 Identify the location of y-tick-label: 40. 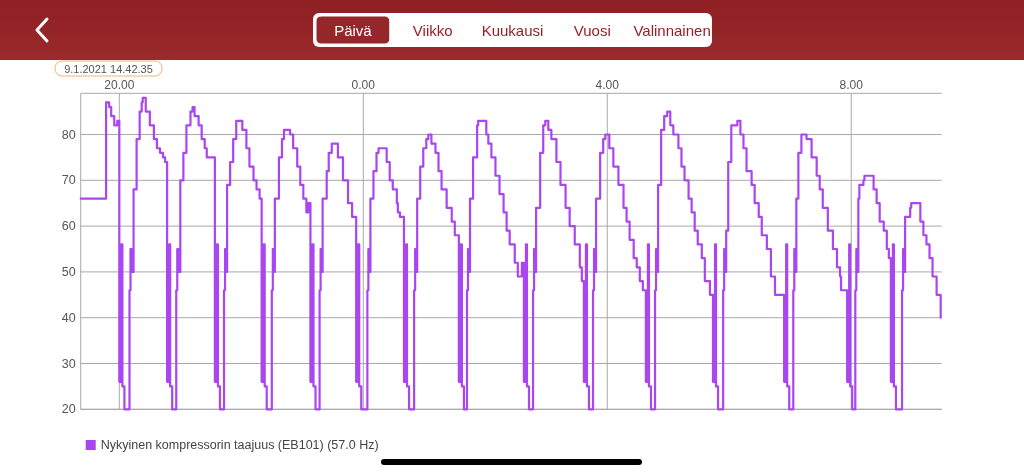
(68, 317).